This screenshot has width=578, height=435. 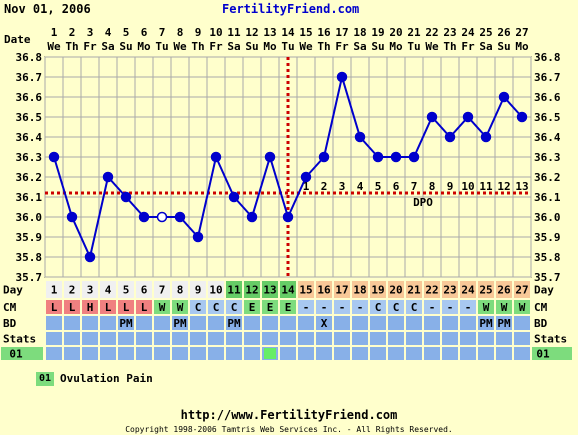 I want to click on date-number: 6, so click(x=144, y=32).